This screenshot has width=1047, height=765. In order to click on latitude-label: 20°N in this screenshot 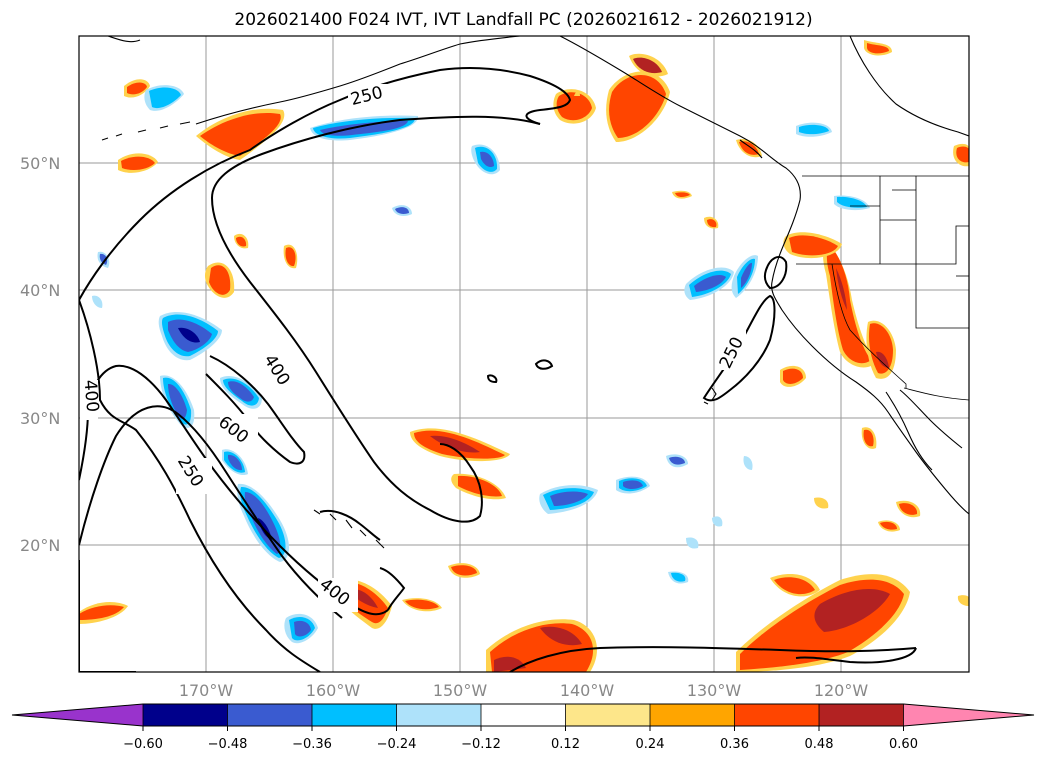, I will do `click(40, 545)`.